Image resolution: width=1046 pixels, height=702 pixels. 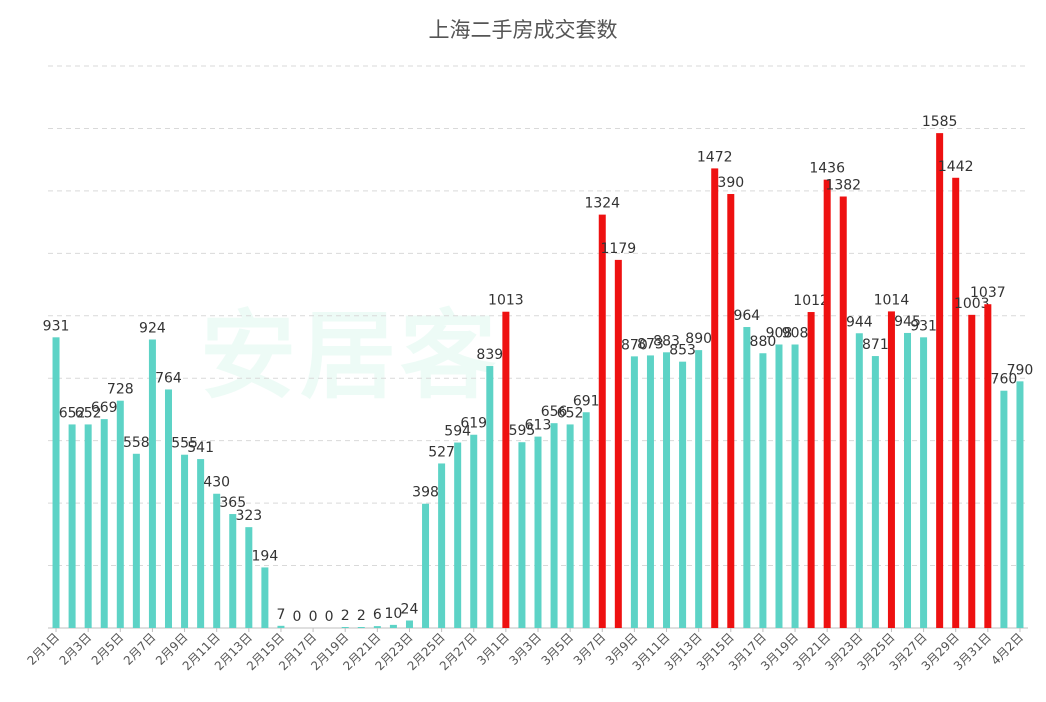 What do you see at coordinates (988, 293) in the screenshot?
I see `data-label: 1037` at bounding box center [988, 293].